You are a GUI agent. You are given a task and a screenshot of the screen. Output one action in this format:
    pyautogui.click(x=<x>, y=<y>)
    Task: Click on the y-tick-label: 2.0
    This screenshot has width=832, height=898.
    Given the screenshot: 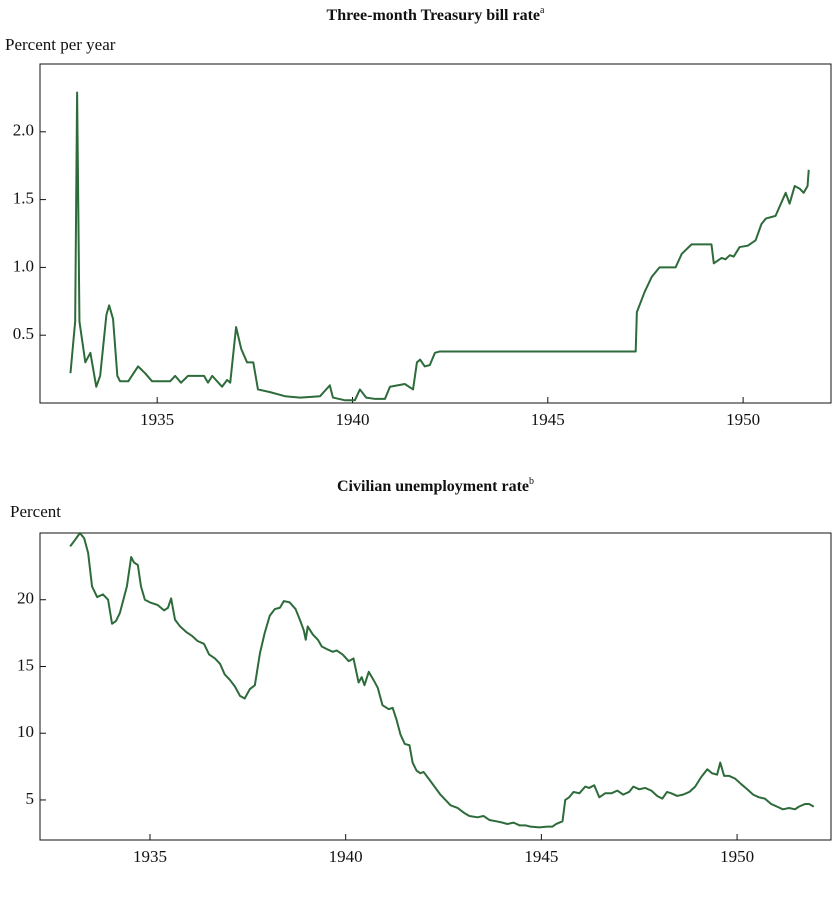 What is the action you would take?
    pyautogui.click(x=23, y=130)
    